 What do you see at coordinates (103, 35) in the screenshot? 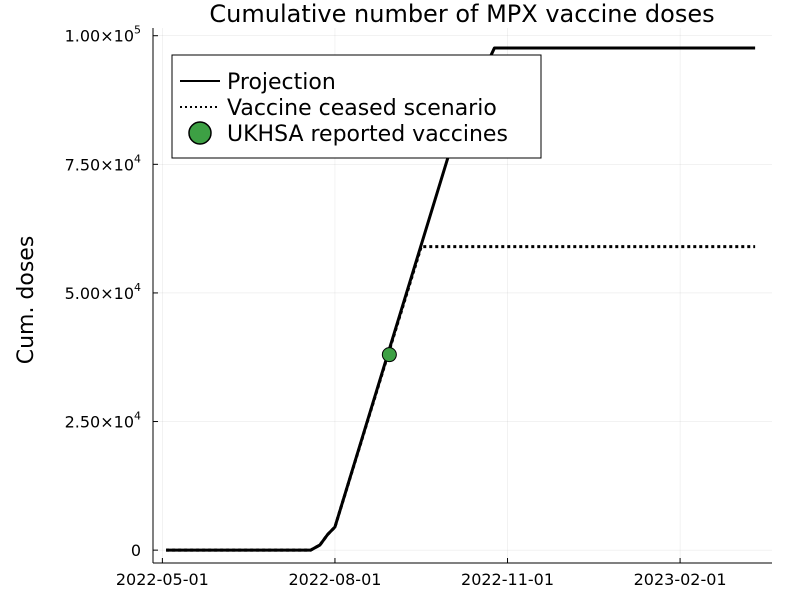
I see `y-tick-label: 1.00×105` at bounding box center [103, 35].